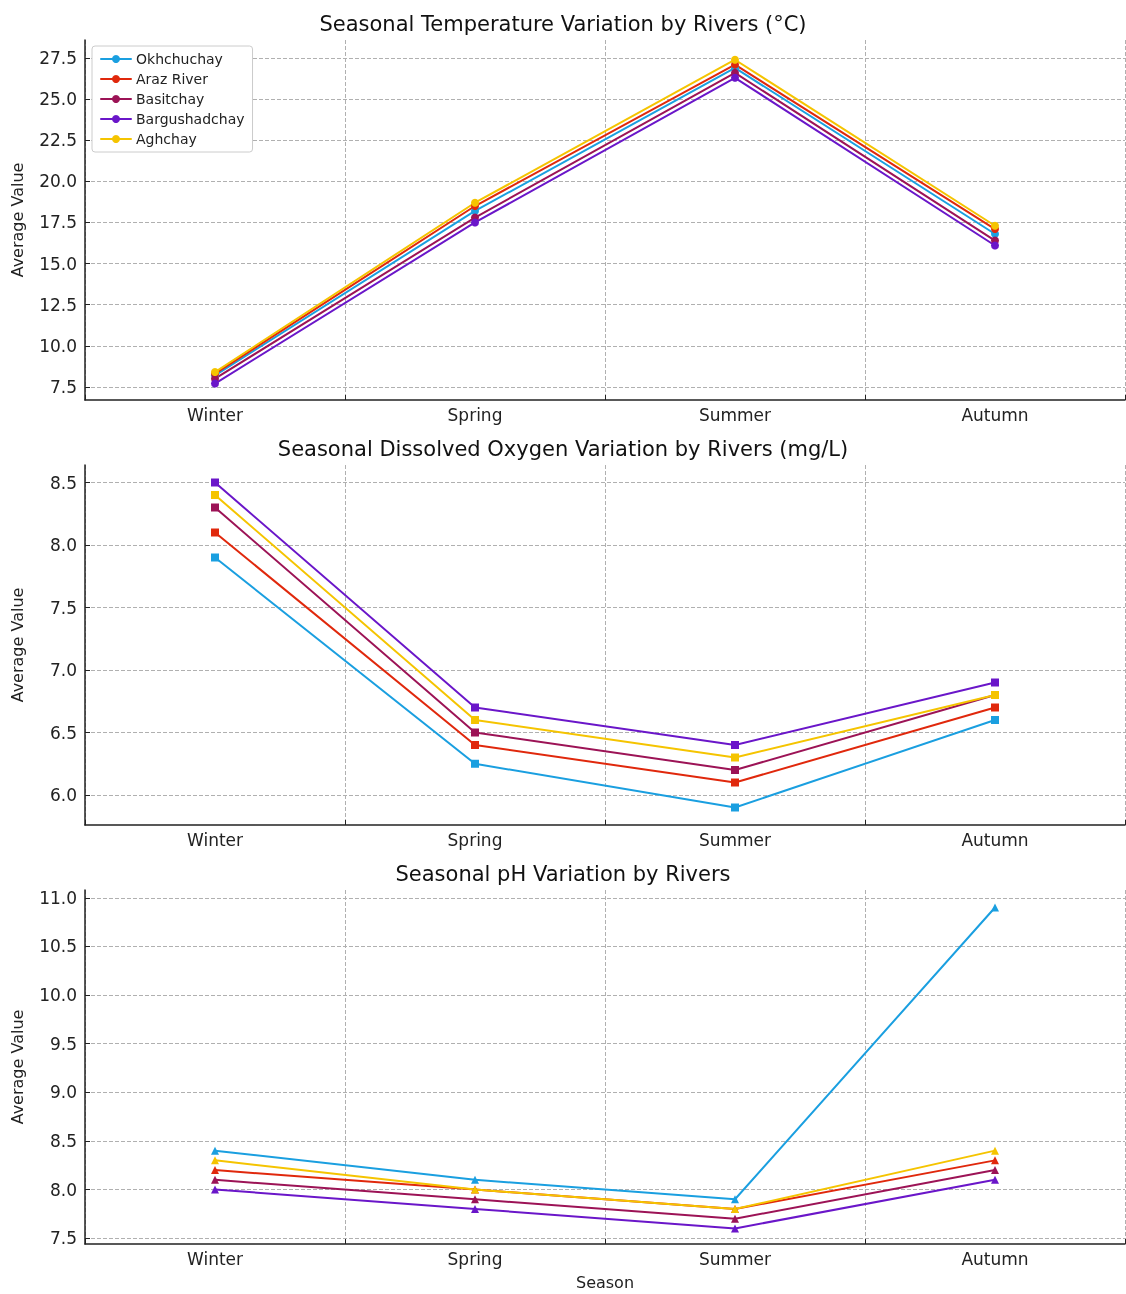  Describe the element at coordinates (63, 1092) in the screenshot. I see `y-tick-label: 9.0` at that location.